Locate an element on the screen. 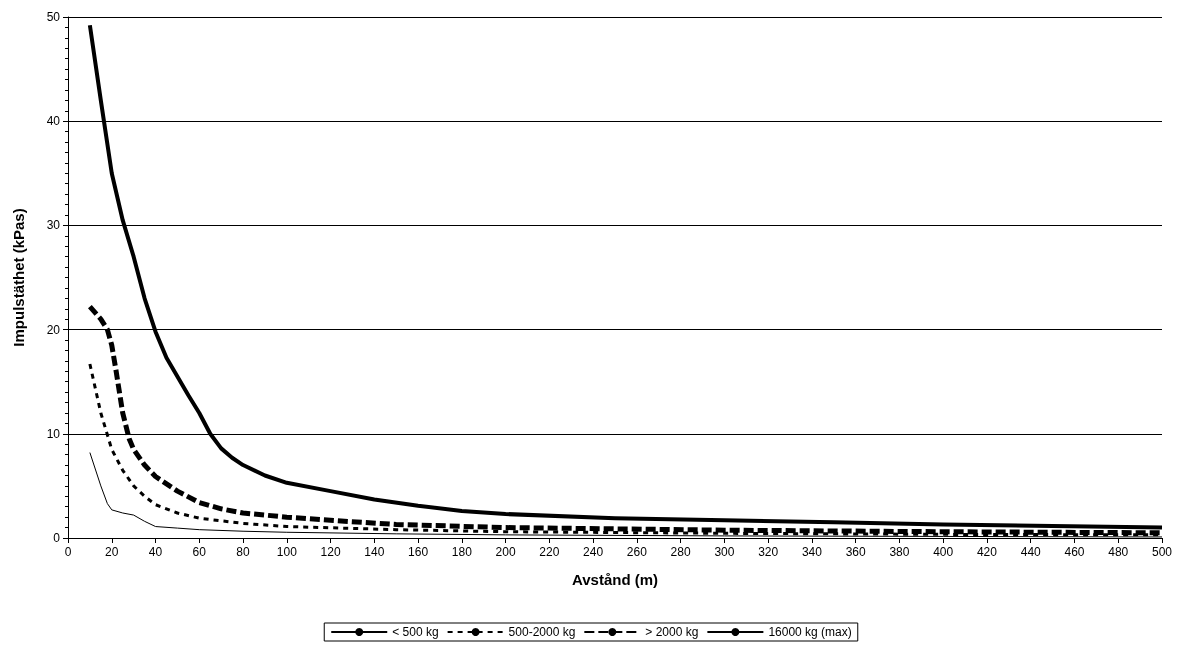 Image resolution: width=1182 pixels, height=646 pixels. x-tick-label: 180 is located at coordinates (462, 552).